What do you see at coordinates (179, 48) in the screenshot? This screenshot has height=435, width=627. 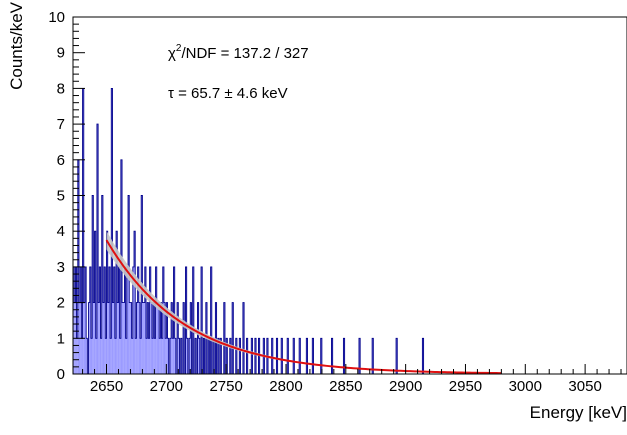 I see `chi2-superscript: 2` at bounding box center [179, 48].